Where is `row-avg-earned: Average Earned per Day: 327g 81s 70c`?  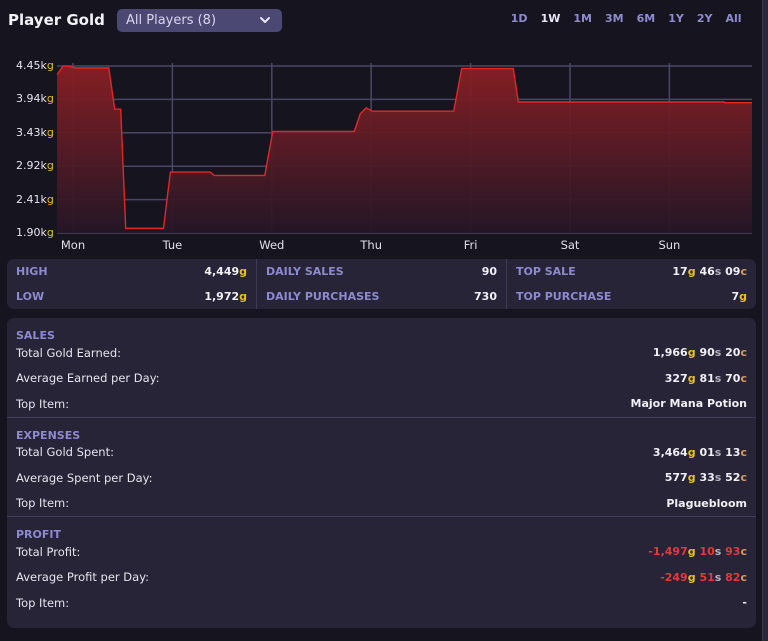
row-avg-earned: Average Earned per Day: 327g 81s 70c is located at coordinates (381, 378).